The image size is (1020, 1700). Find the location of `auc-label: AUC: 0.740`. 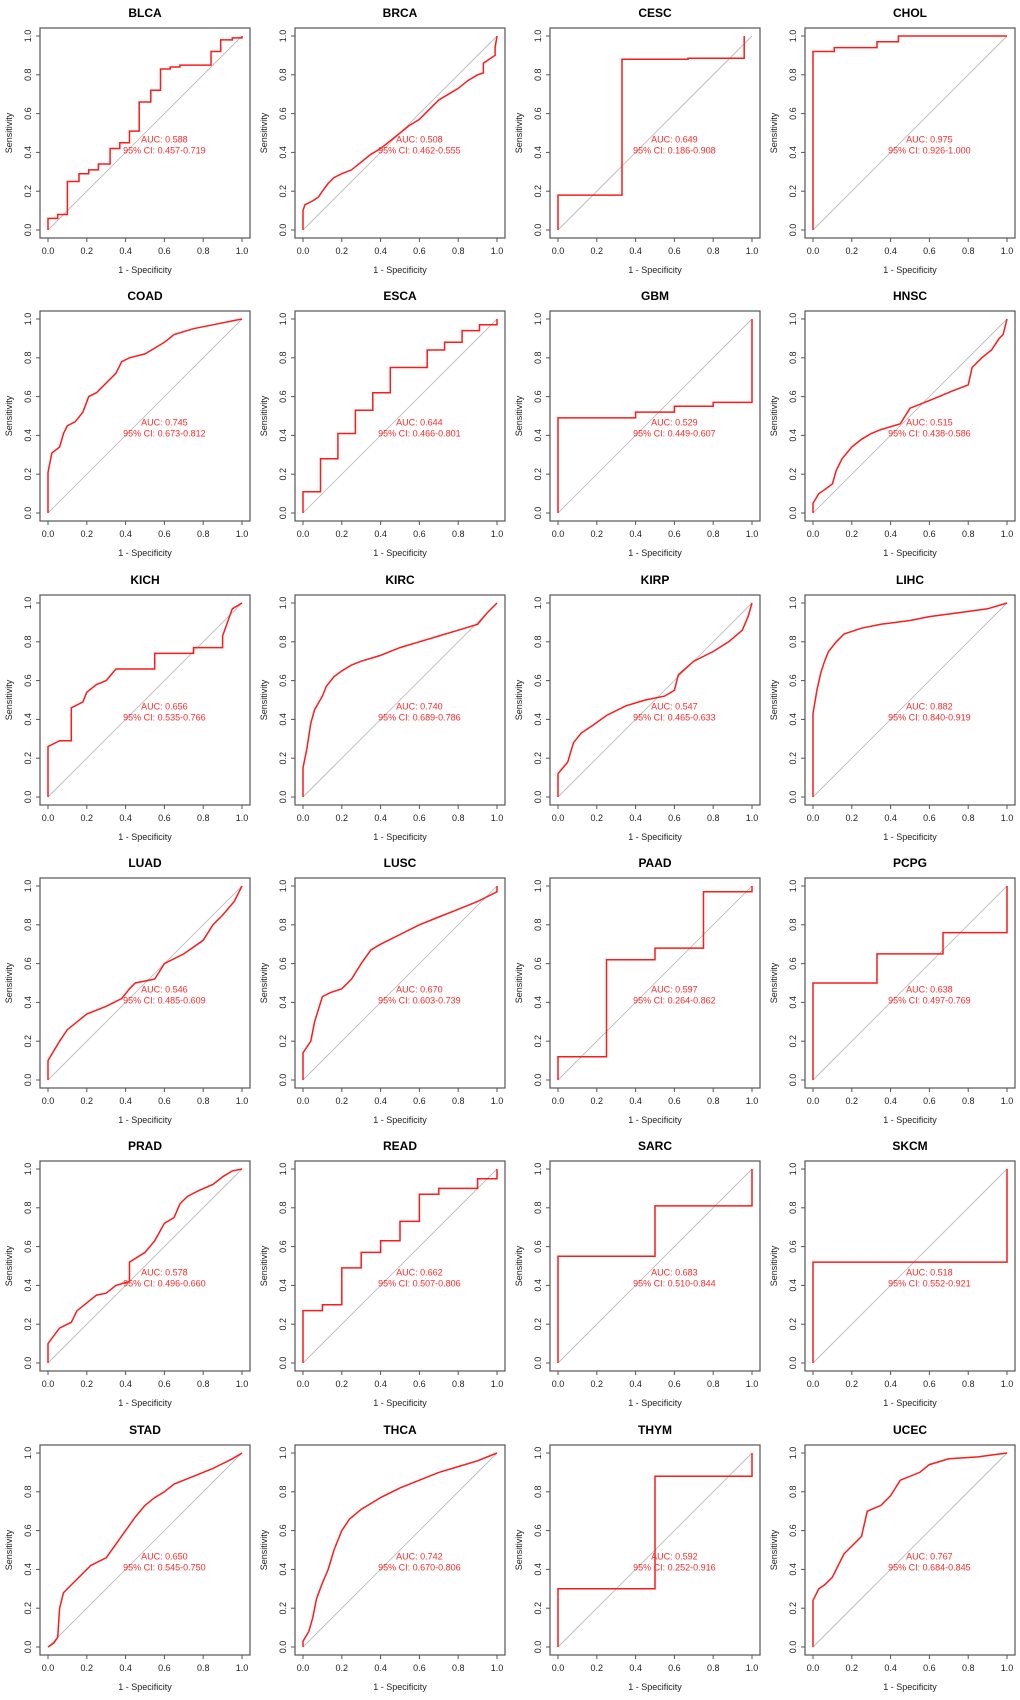

auc-label: AUC: 0.740 is located at coordinates (419, 706).